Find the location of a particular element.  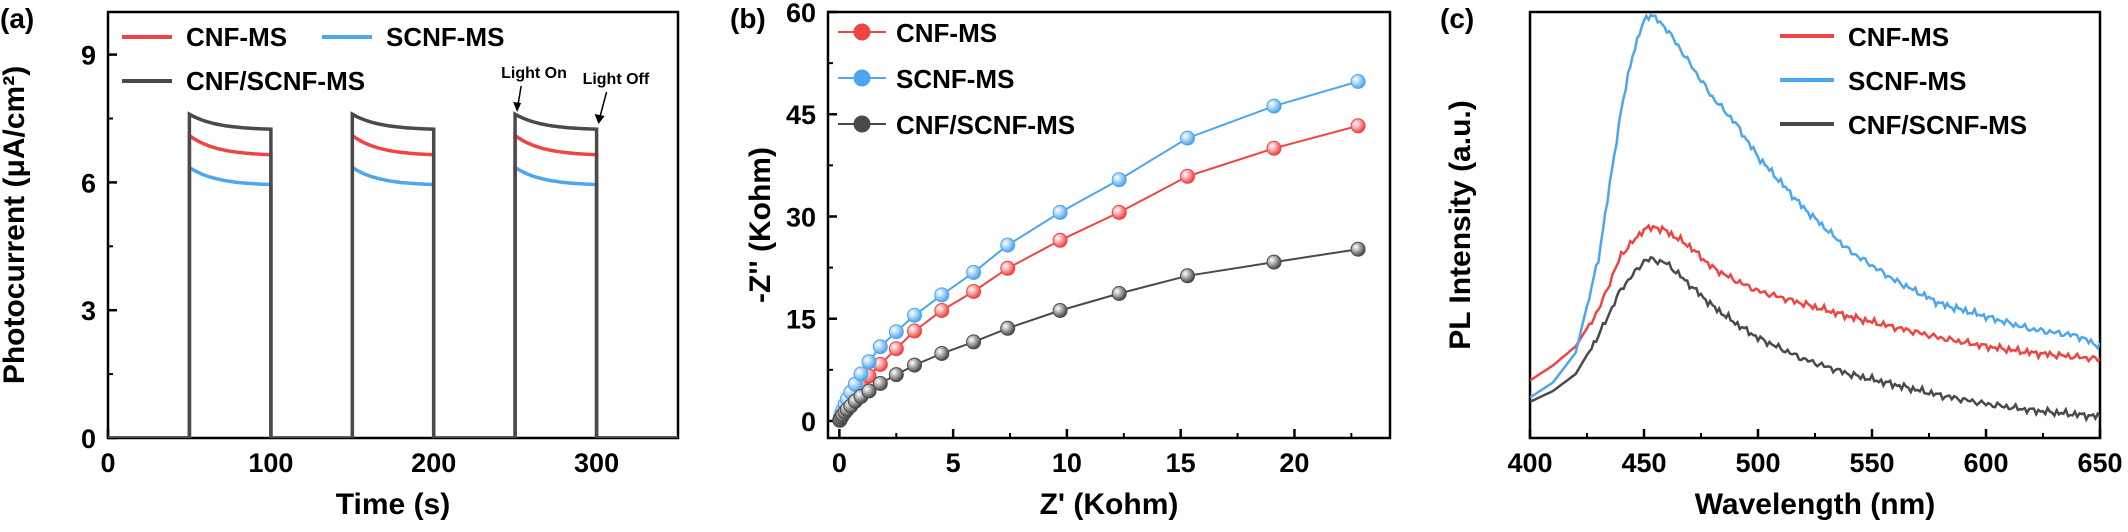

legend-marker-scnf-ms is located at coordinates (862, 78).